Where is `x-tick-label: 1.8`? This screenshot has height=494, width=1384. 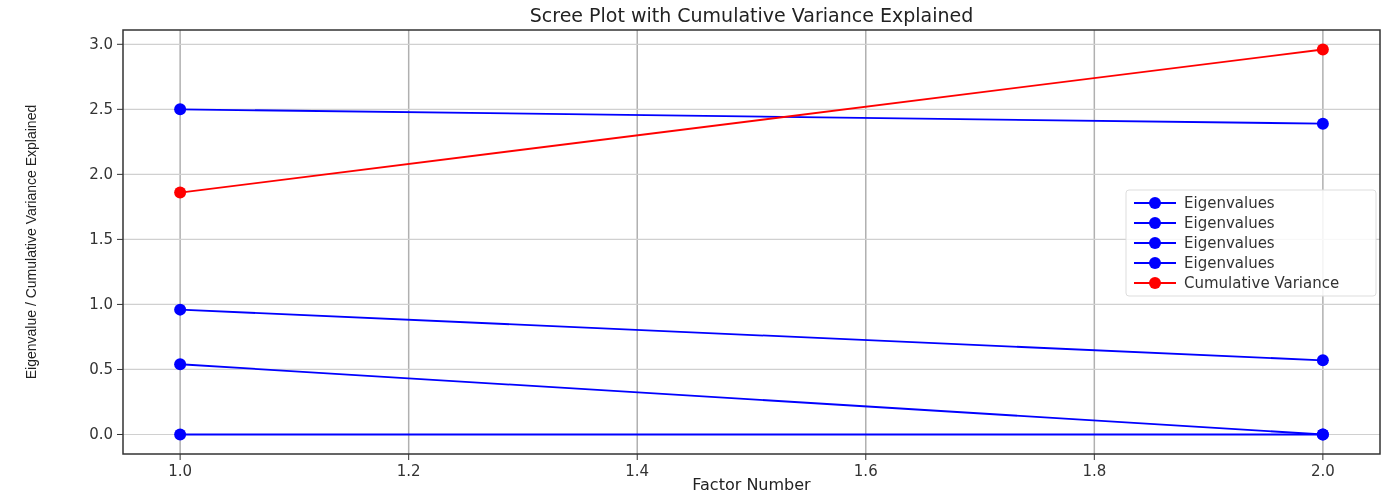 x-tick-label: 1.8 is located at coordinates (1094, 471).